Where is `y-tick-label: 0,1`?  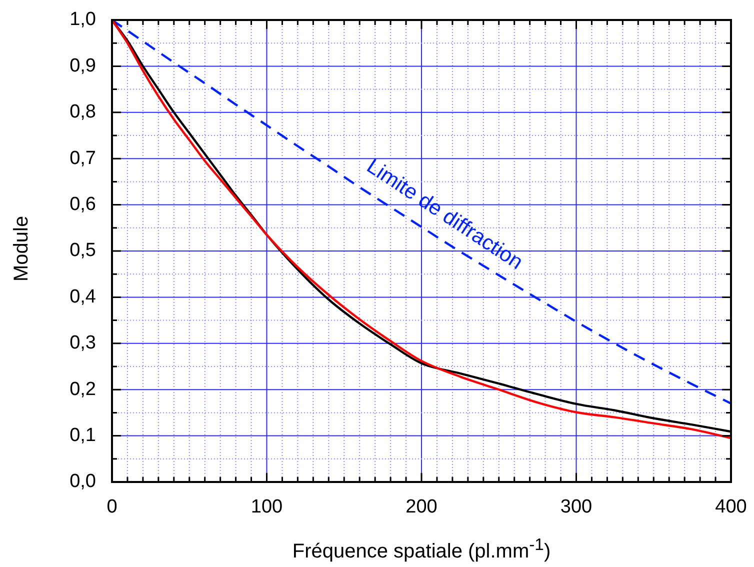 y-tick-label: 0,1 is located at coordinates (83, 435).